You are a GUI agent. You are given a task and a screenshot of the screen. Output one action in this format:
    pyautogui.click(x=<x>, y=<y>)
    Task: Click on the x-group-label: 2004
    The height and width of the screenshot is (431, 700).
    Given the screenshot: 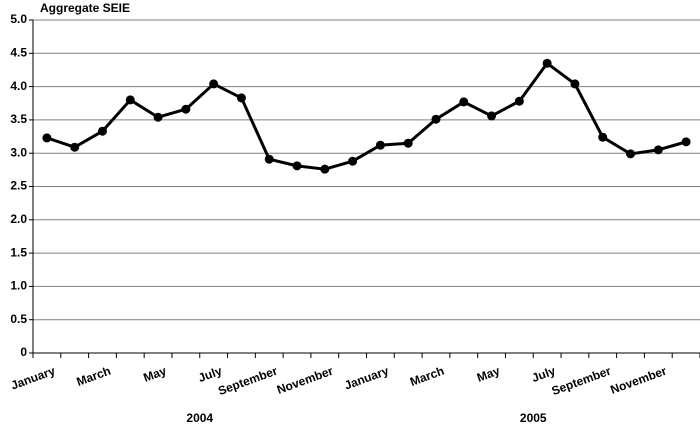 What is the action you would take?
    pyautogui.click(x=199, y=418)
    